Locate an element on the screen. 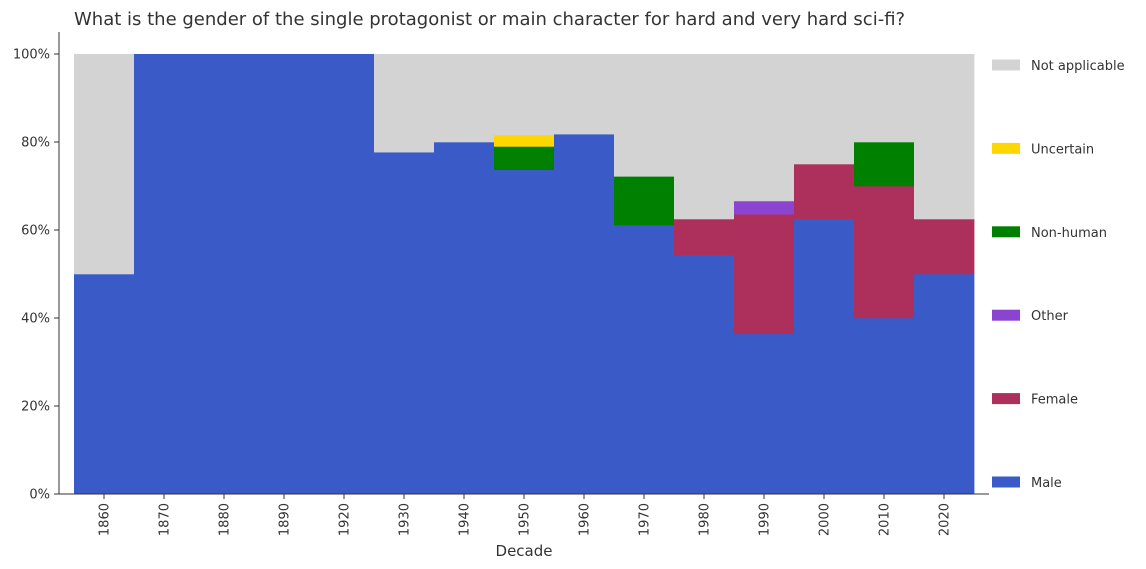 Image resolution: width=1146 pixels, height=569 pixels. bar-segment-2020-male is located at coordinates (944, 384).